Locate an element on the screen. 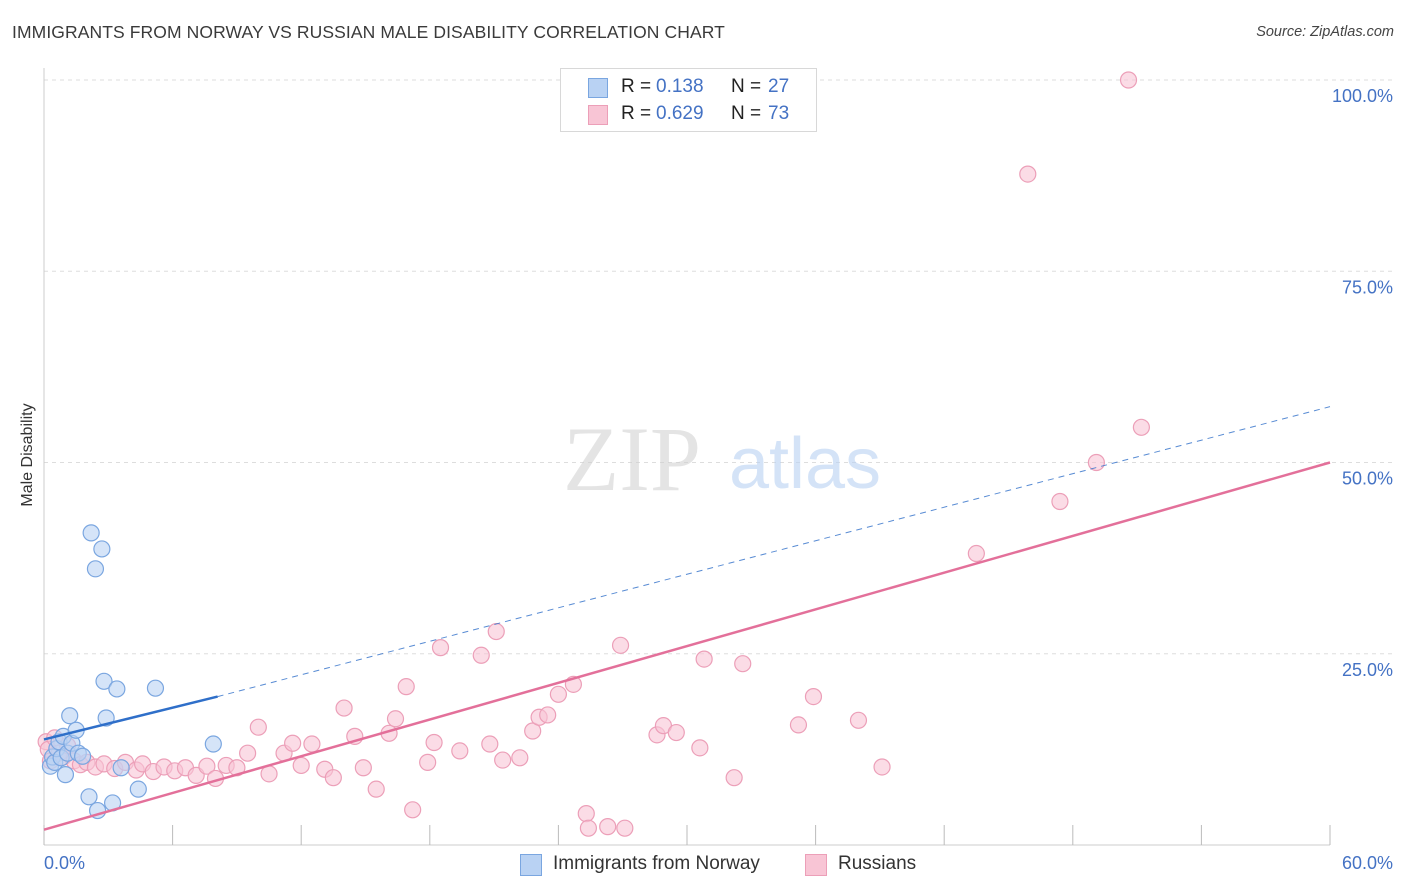  legend-row-russians: R = 0.629 N = 73 is located at coordinates (688, 114).